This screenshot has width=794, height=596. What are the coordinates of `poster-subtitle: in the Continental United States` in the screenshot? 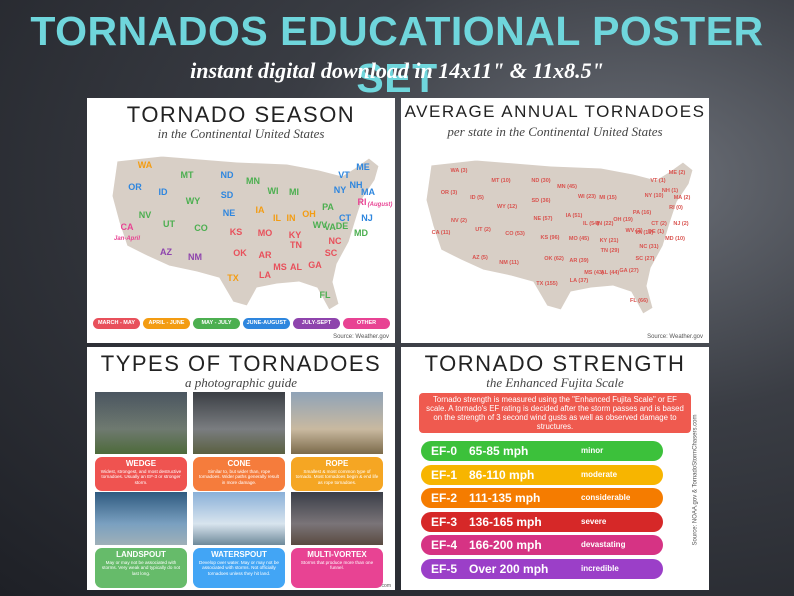 It's located at (241, 133).